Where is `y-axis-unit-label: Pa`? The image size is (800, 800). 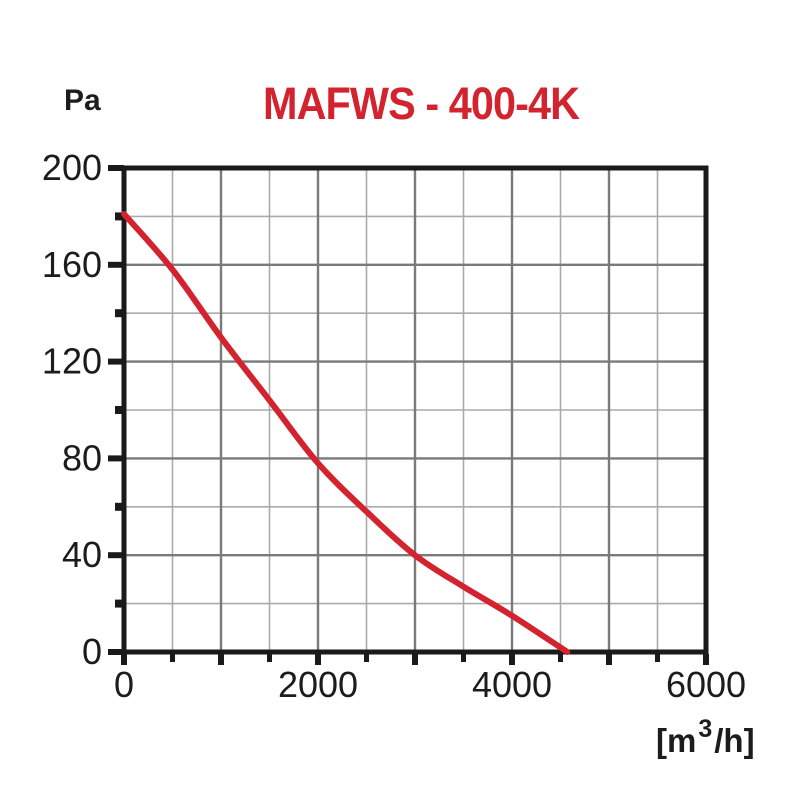 y-axis-unit-label: Pa is located at coordinates (82, 100).